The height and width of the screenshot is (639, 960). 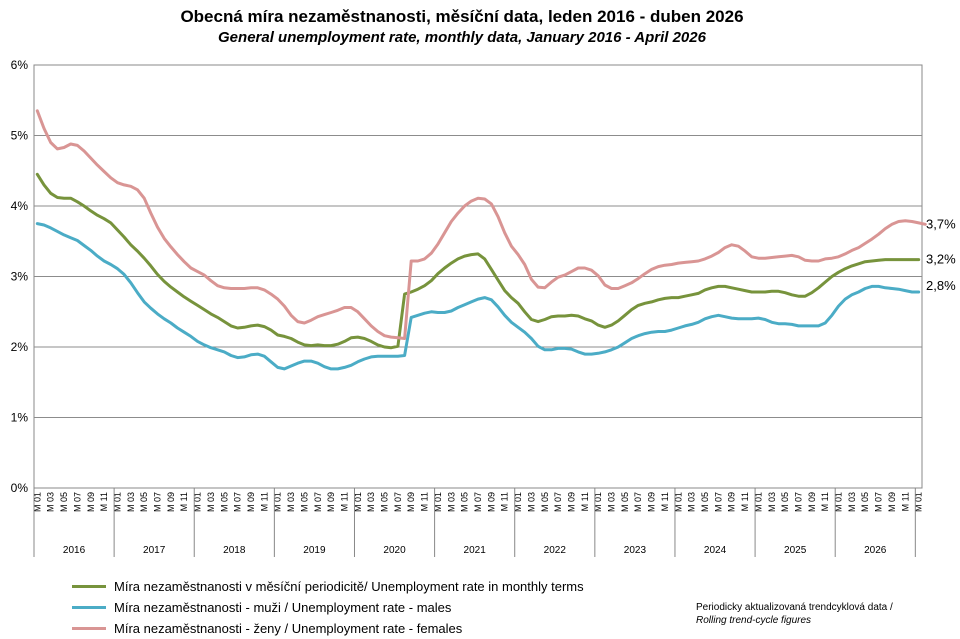 I want to click on x-year-label: 2018, so click(x=234, y=550).